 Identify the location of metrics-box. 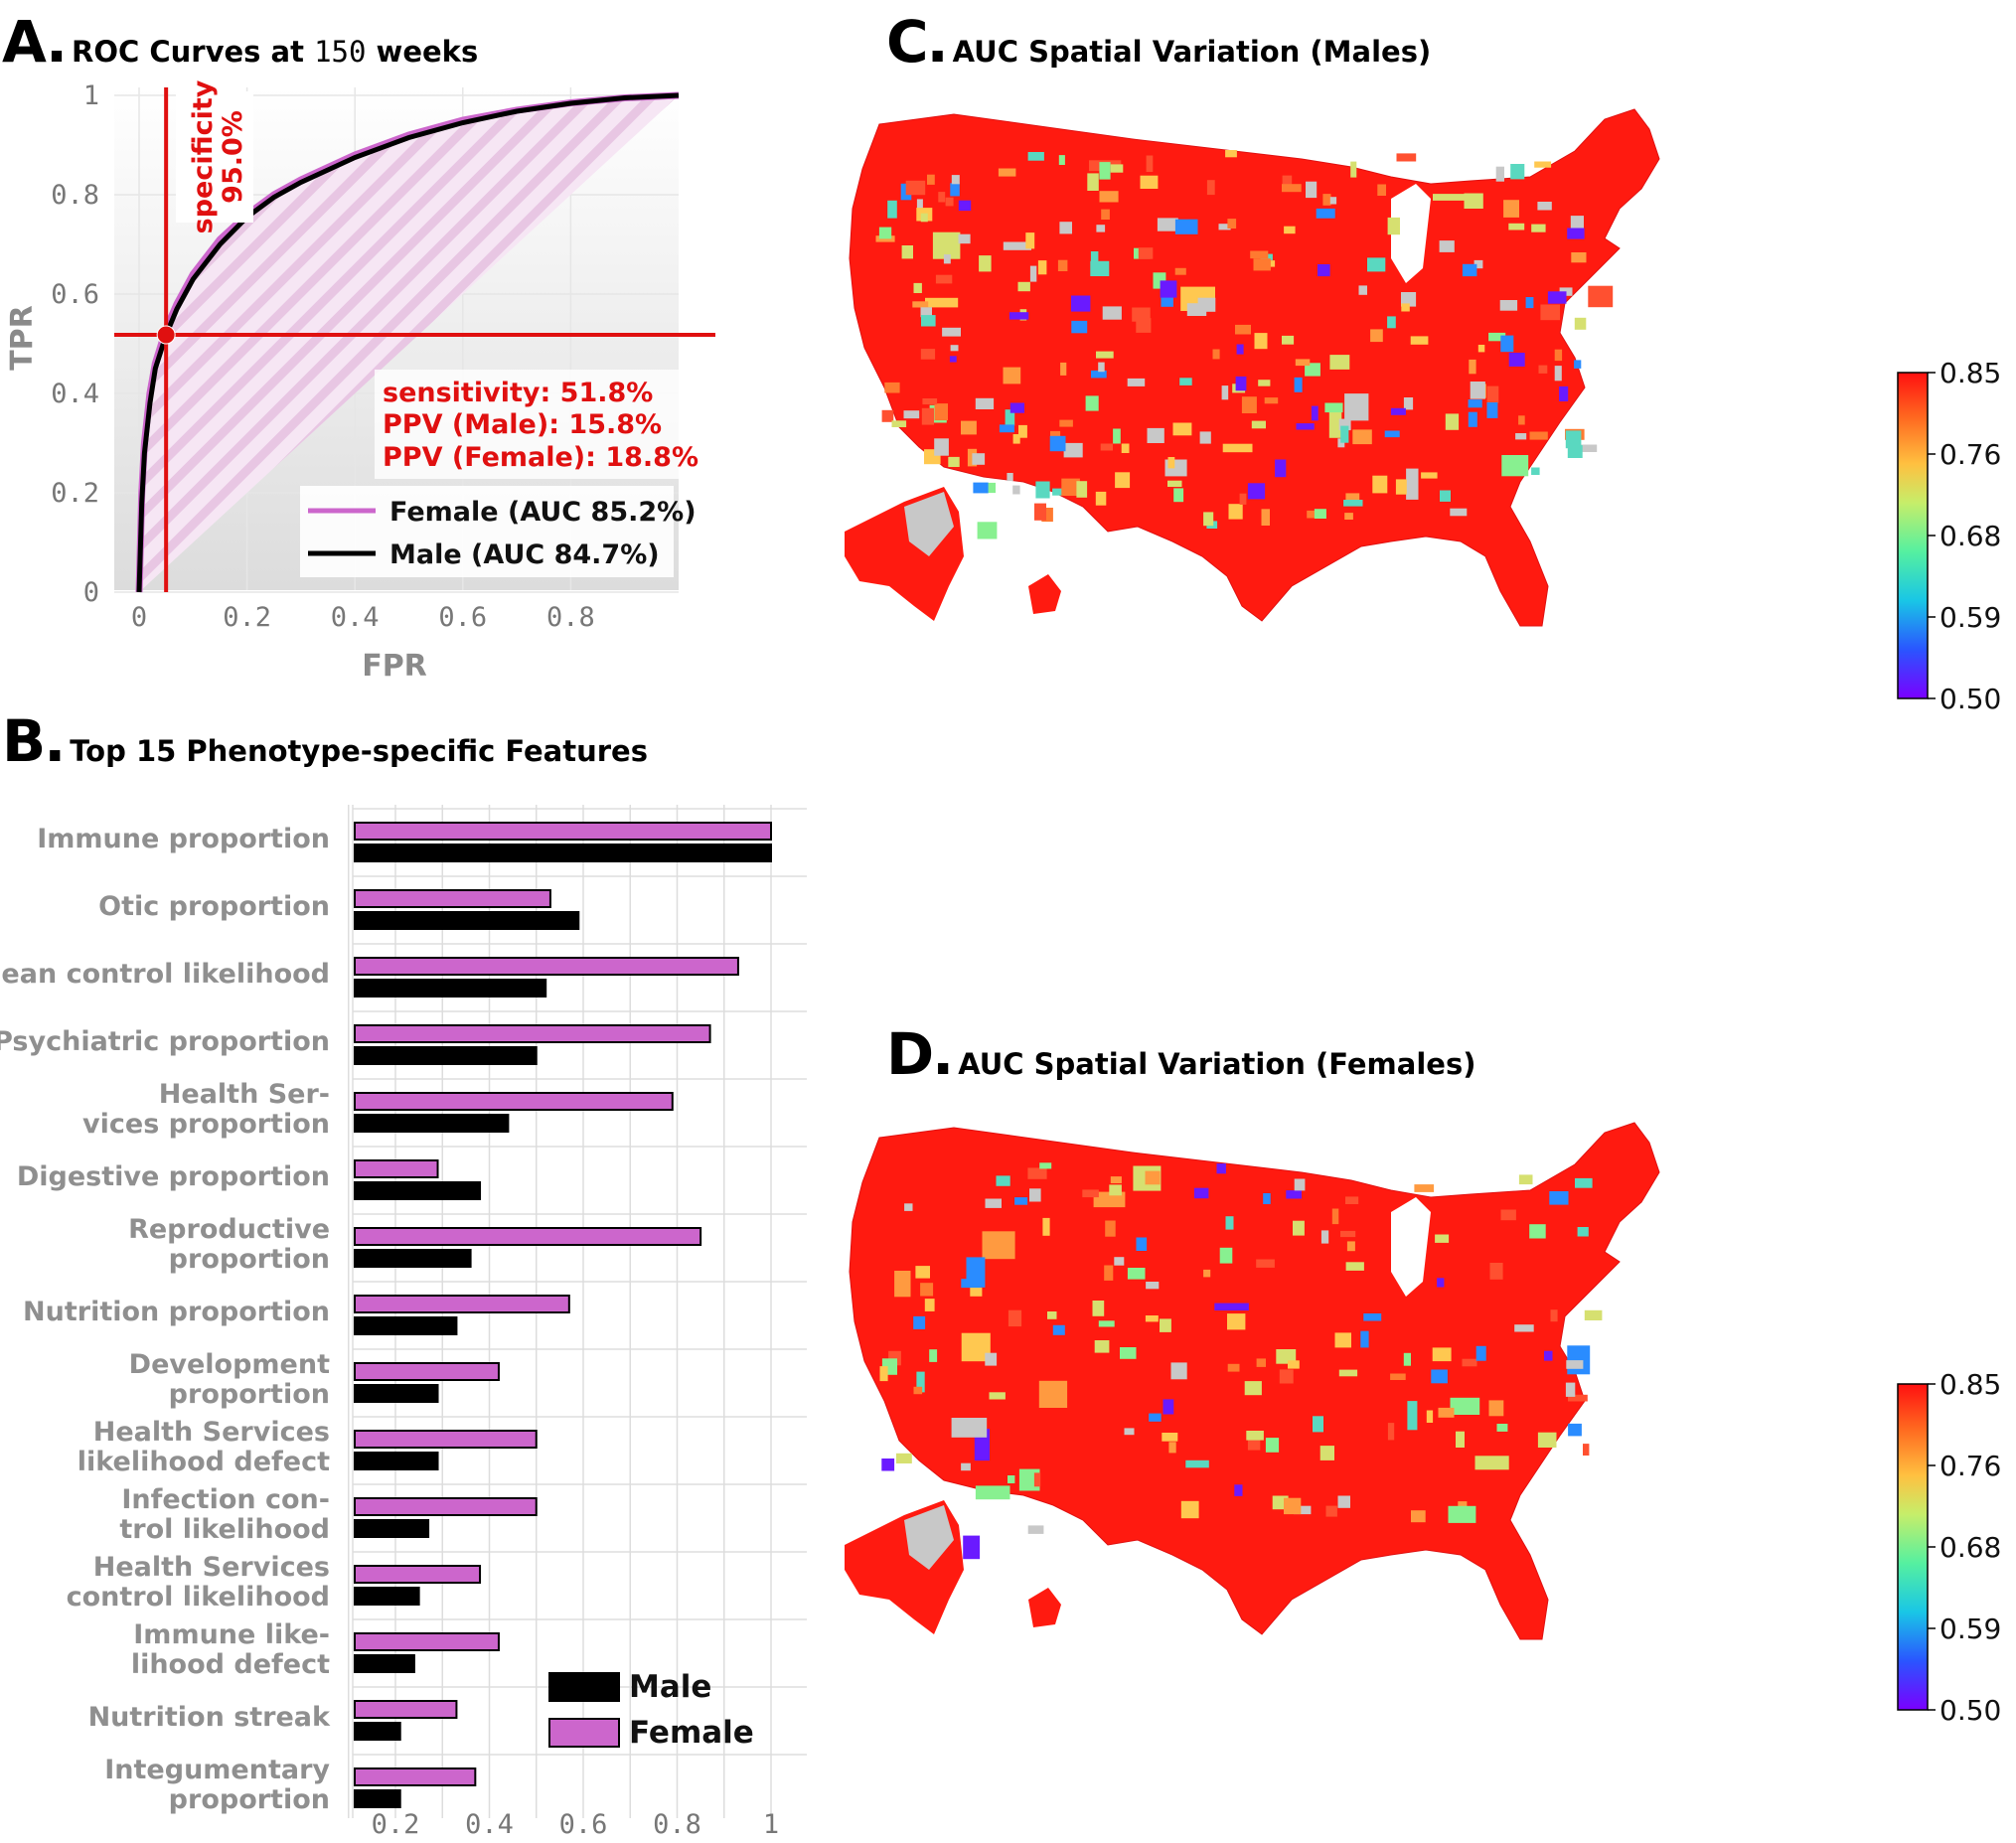
(527, 424).